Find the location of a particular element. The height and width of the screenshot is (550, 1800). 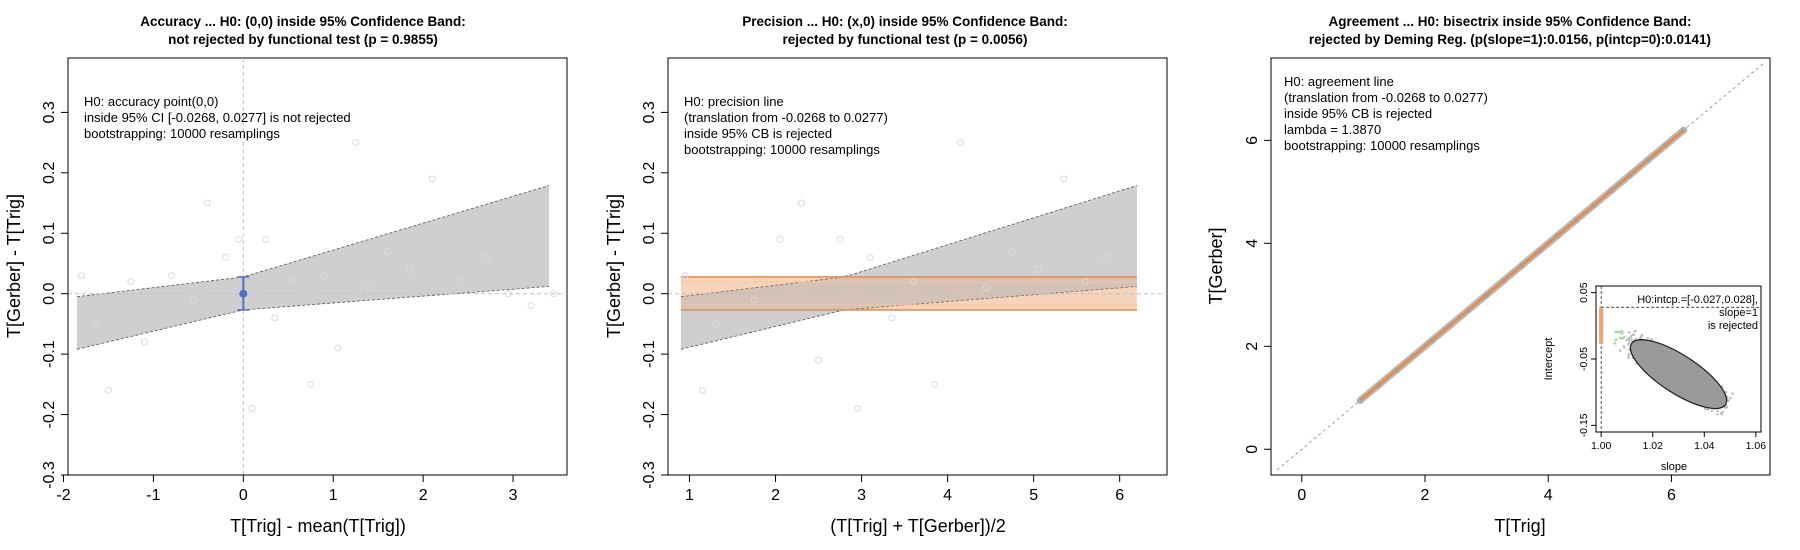

agreement-annotation-line1: H0: agreement line is located at coordinates (1339, 81).